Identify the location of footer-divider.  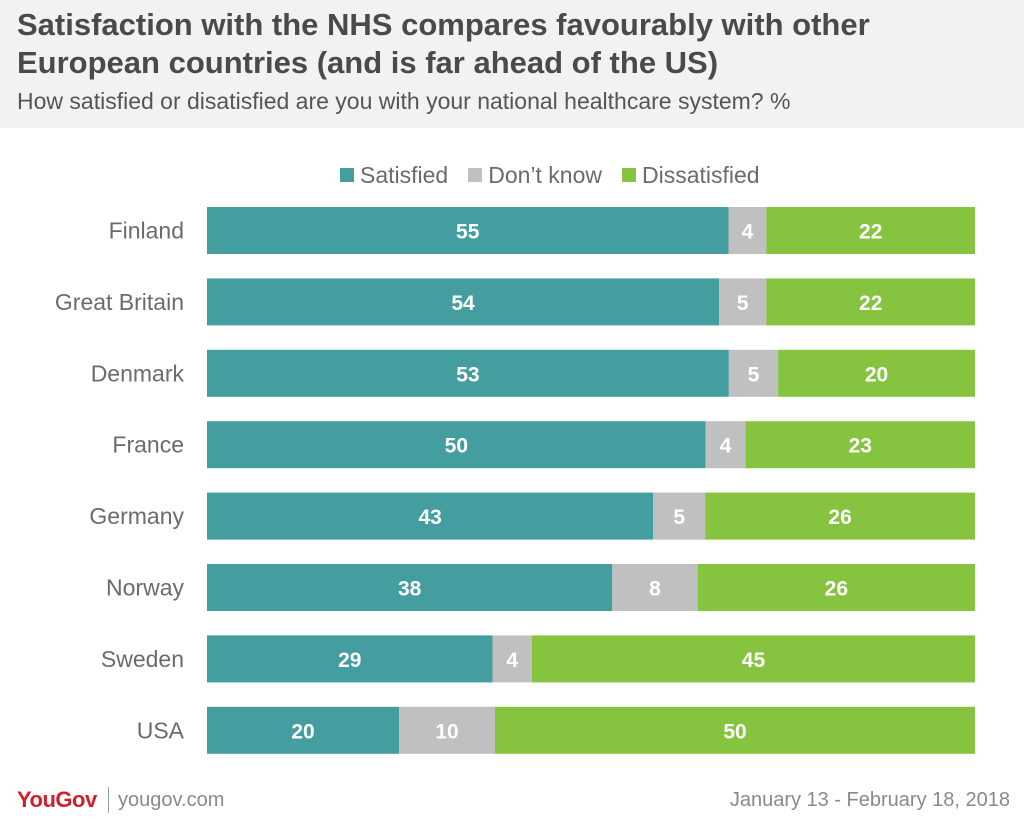
(108, 800).